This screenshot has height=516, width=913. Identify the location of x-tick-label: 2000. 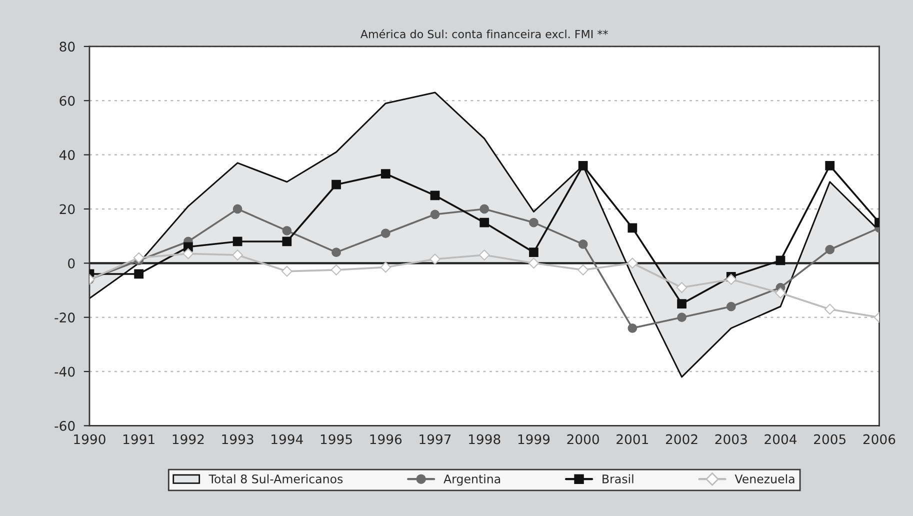
(583, 439).